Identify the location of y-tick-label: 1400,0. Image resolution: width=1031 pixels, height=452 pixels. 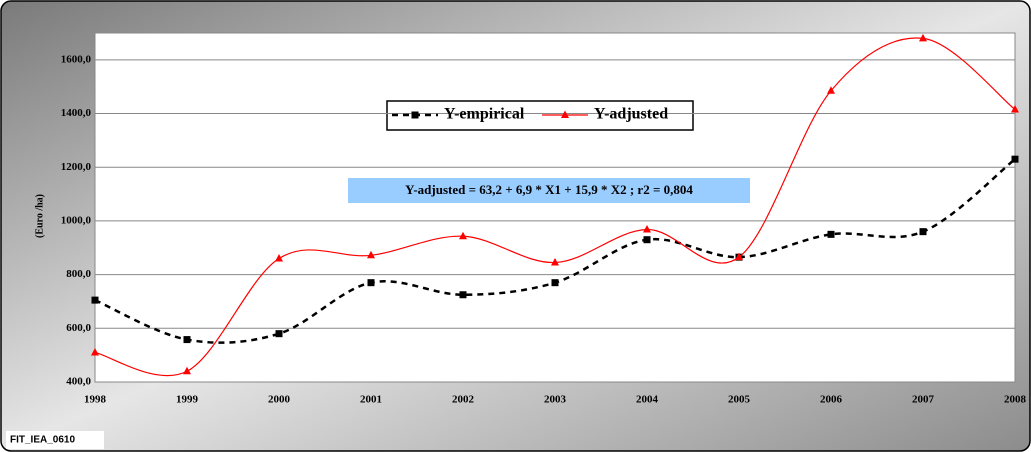
(76, 113).